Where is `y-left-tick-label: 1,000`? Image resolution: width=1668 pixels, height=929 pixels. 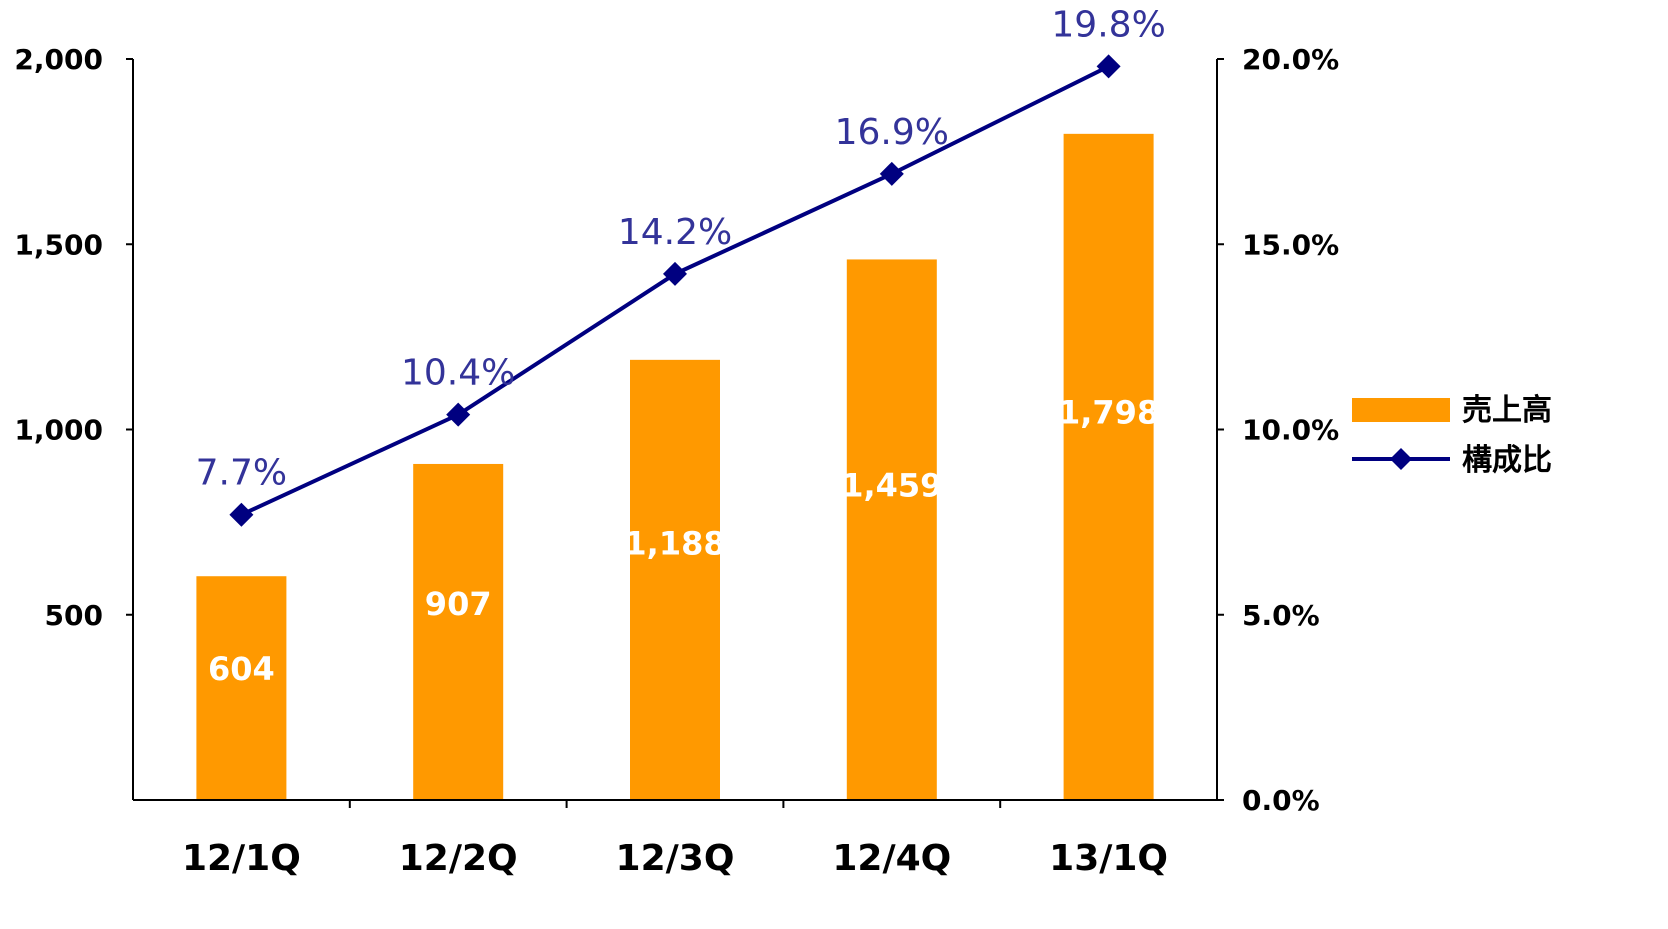 y-left-tick-label: 1,000 is located at coordinates (58, 430).